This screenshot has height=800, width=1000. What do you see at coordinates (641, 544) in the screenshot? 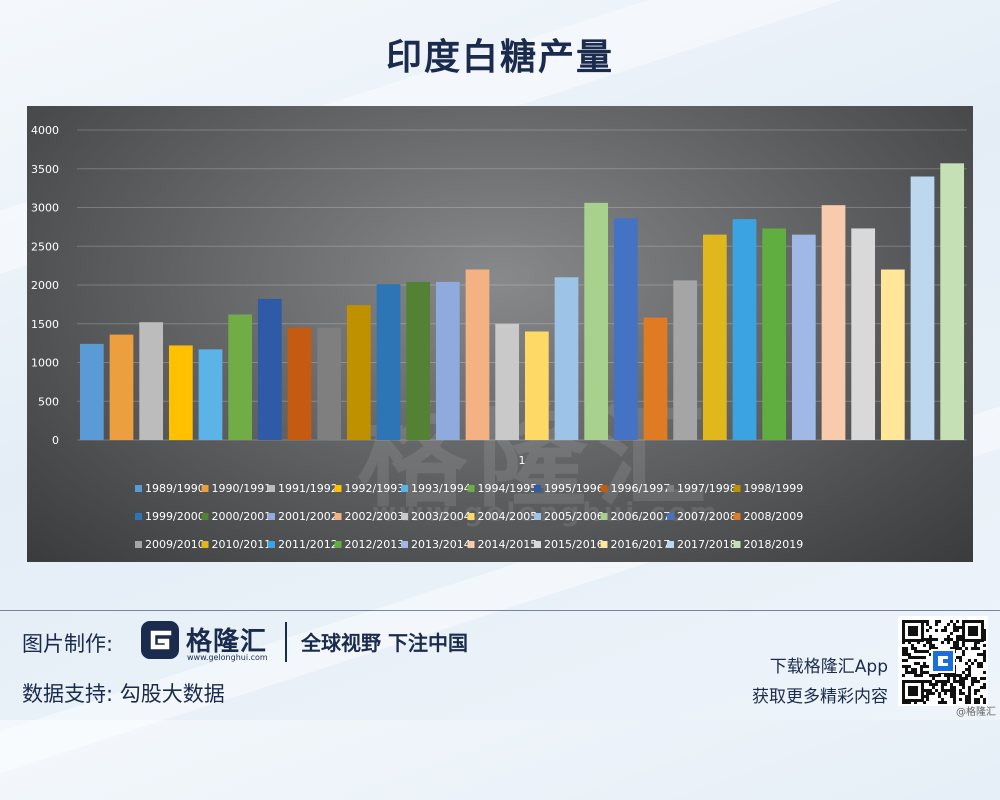
I see `legend-label: 2016/2017` at bounding box center [641, 544].